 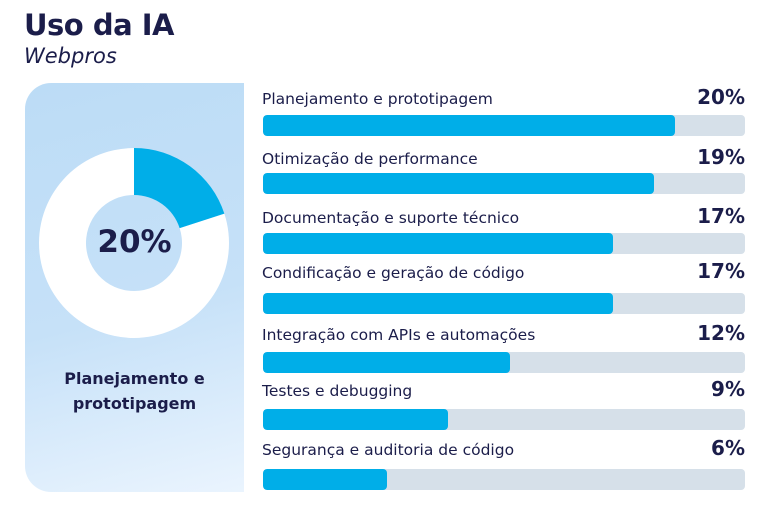 I want to click on bar-value-label: 12%, so click(x=721, y=333).